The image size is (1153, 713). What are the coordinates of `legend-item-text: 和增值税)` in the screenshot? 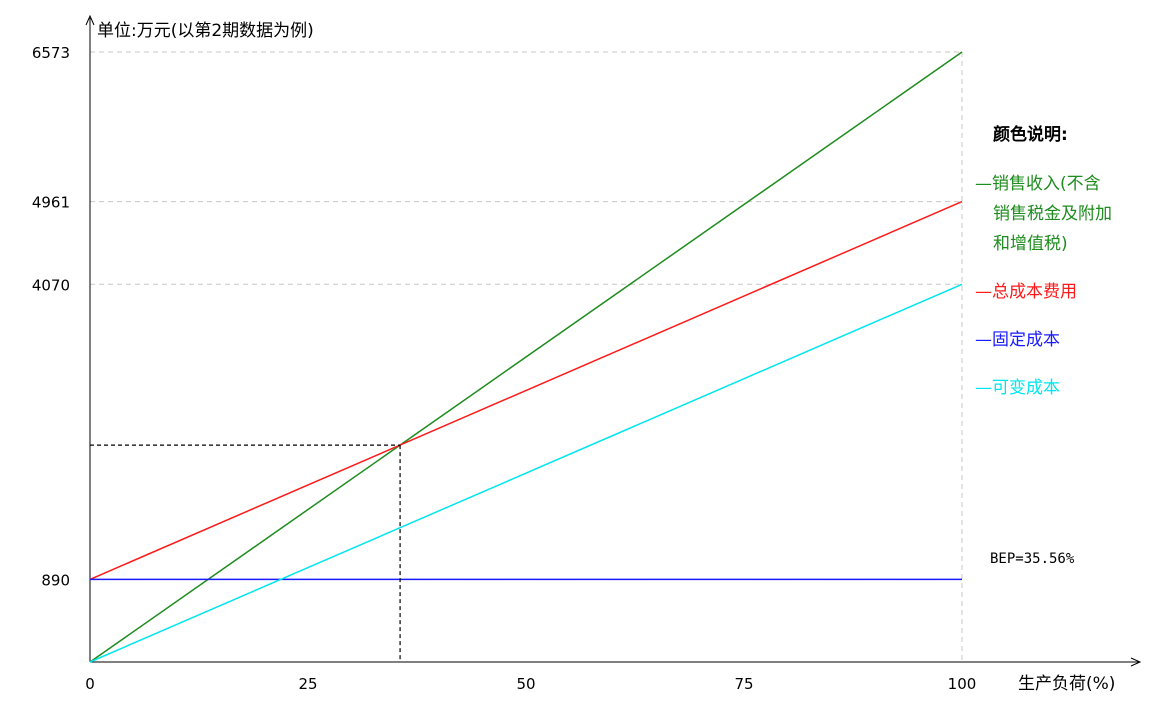 It's located at (1030, 244).